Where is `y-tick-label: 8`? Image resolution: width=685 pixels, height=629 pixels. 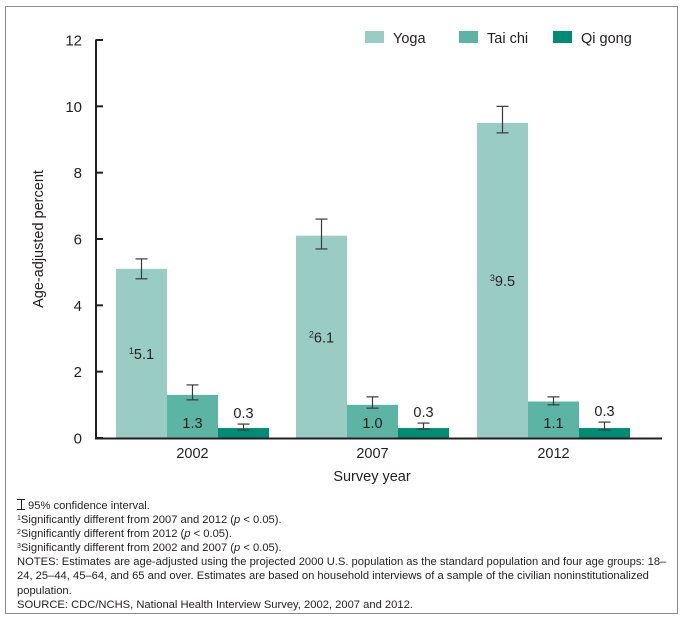
y-tick-label: 8 is located at coordinates (78, 173).